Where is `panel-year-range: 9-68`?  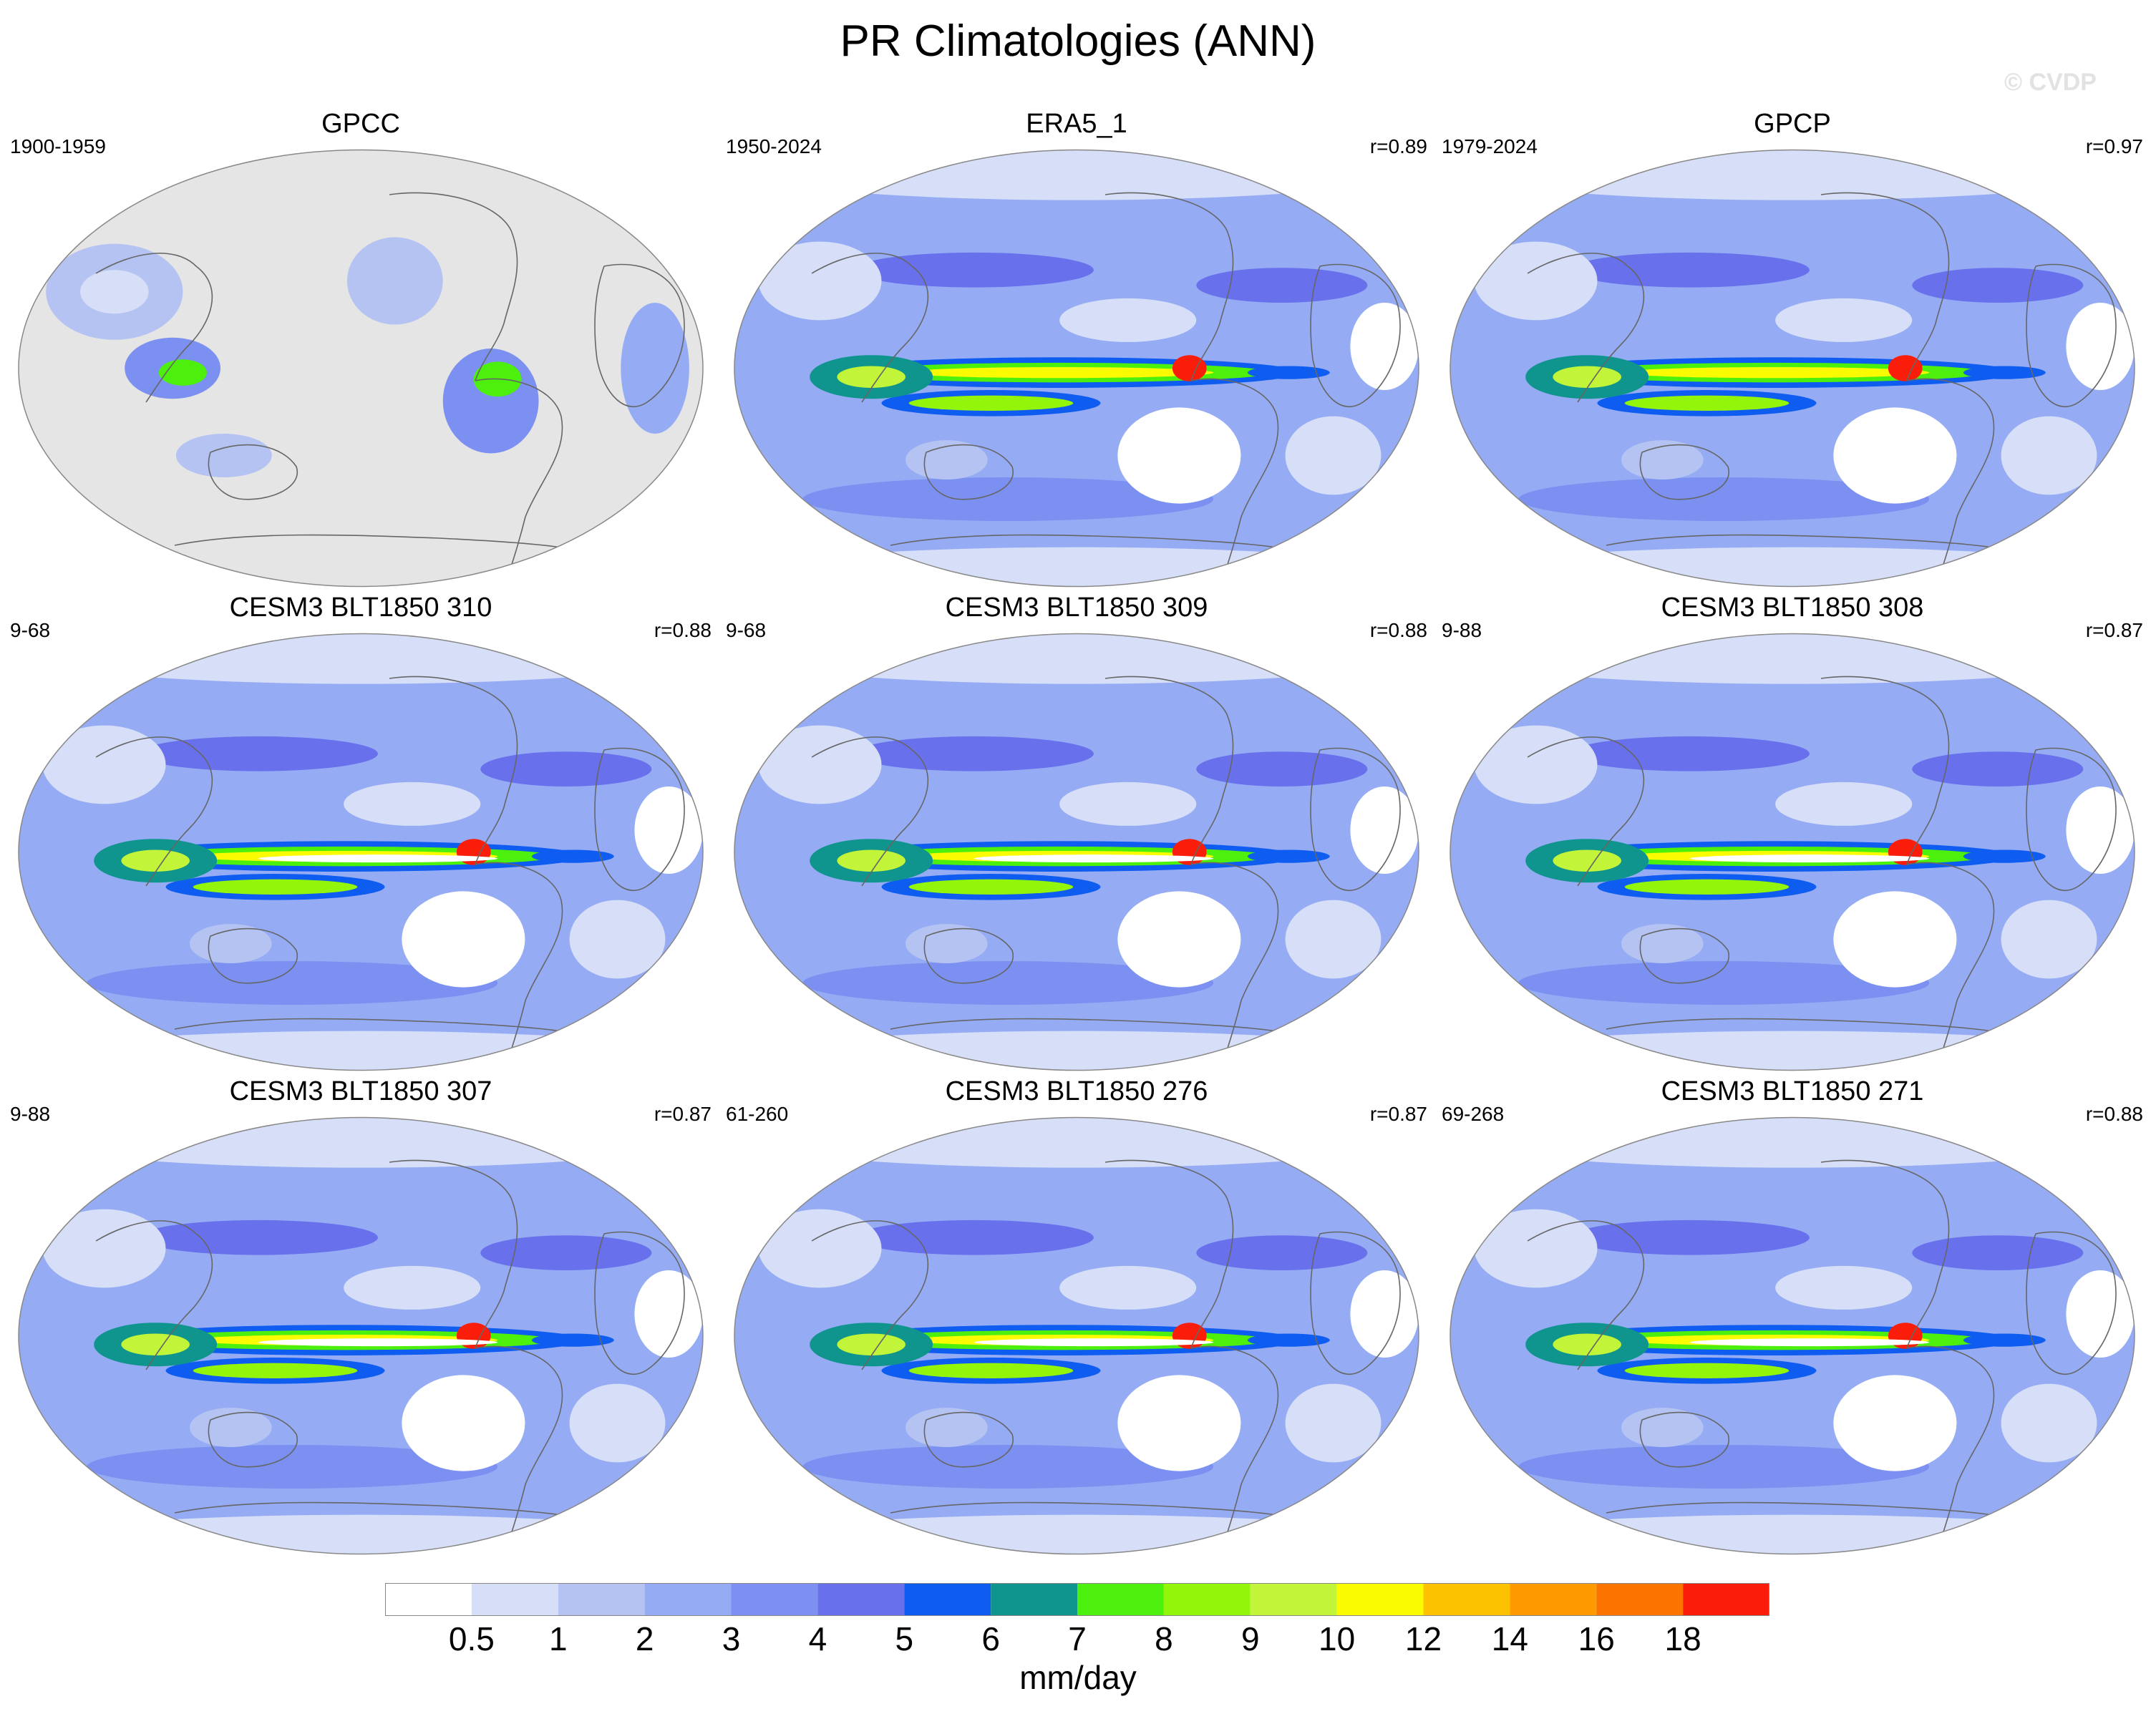 panel-year-range: 9-68 is located at coordinates (31, 630).